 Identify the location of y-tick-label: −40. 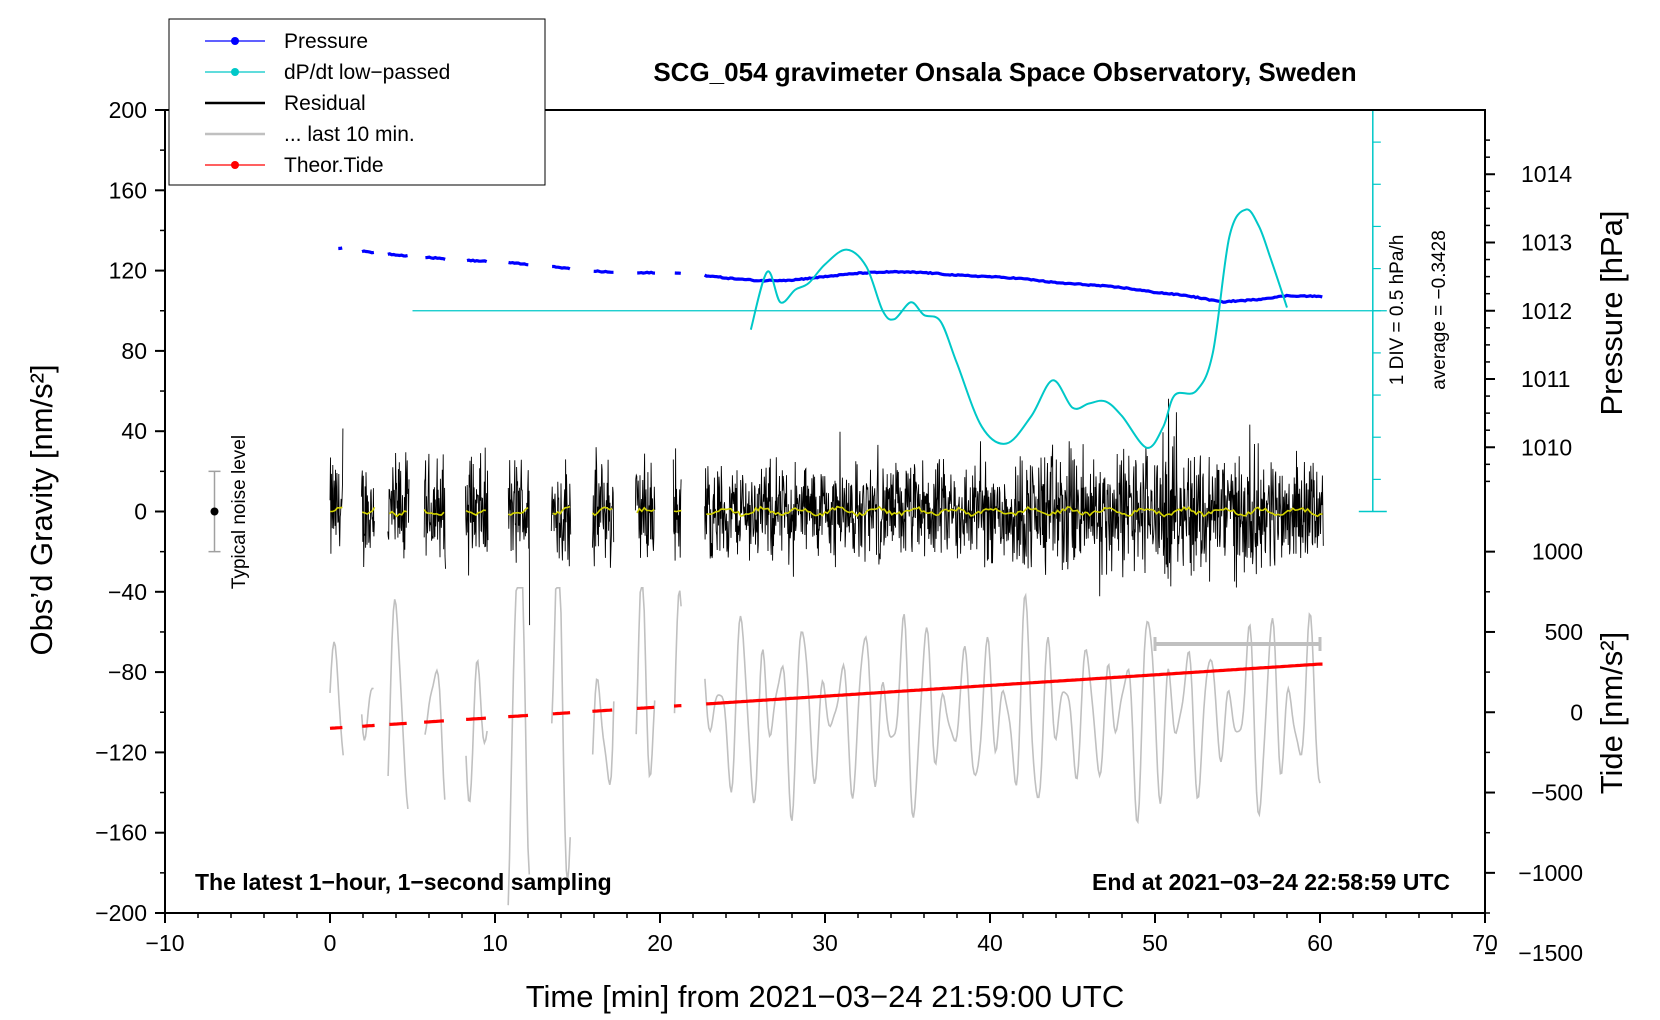
(127, 592).